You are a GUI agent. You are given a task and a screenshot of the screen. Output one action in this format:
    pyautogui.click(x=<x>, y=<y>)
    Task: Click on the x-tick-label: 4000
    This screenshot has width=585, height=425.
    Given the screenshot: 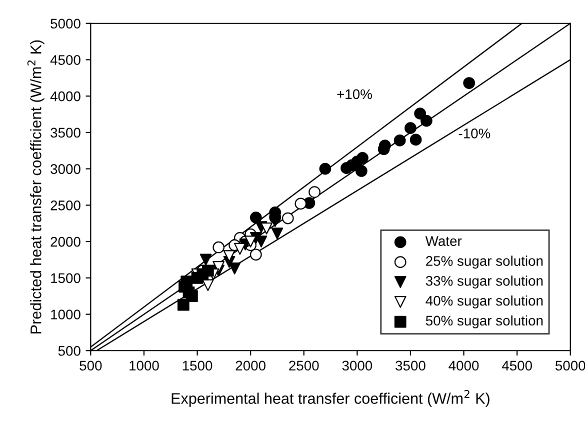 What is the action you would take?
    pyautogui.click(x=463, y=365)
    